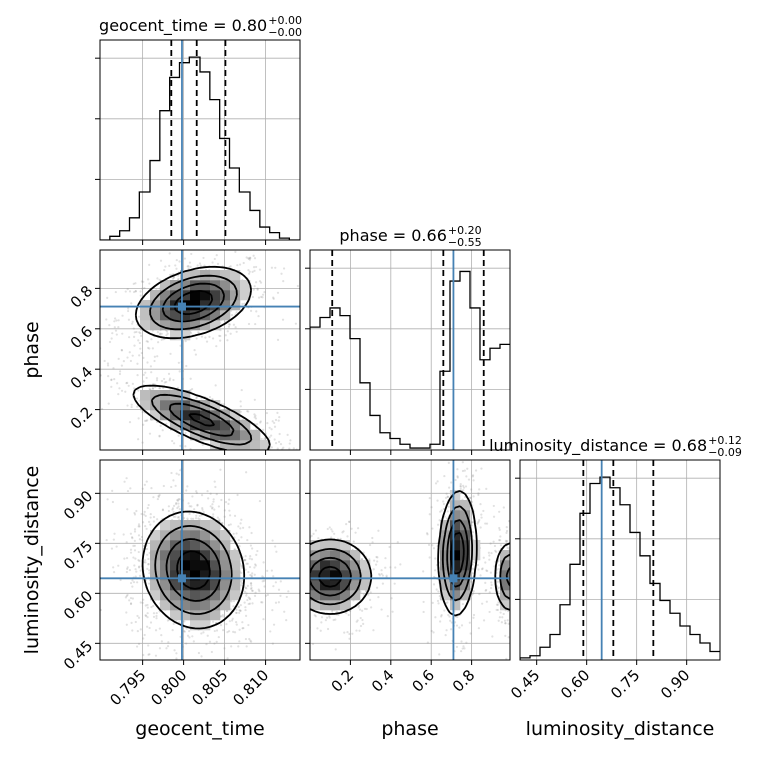  What do you see at coordinates (181, 578) in the screenshot?
I see `panel-geocent_time-vs-luminosity_distance-truth-marker` at bounding box center [181, 578].